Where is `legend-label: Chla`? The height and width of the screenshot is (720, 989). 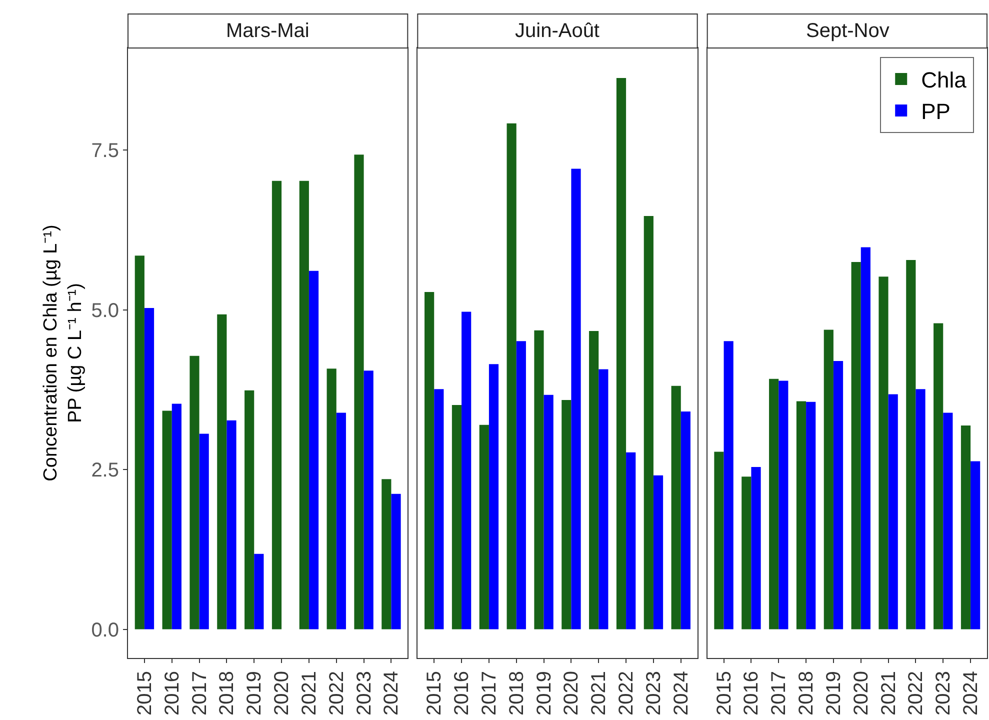
legend-label: Chla is located at coordinates (944, 80).